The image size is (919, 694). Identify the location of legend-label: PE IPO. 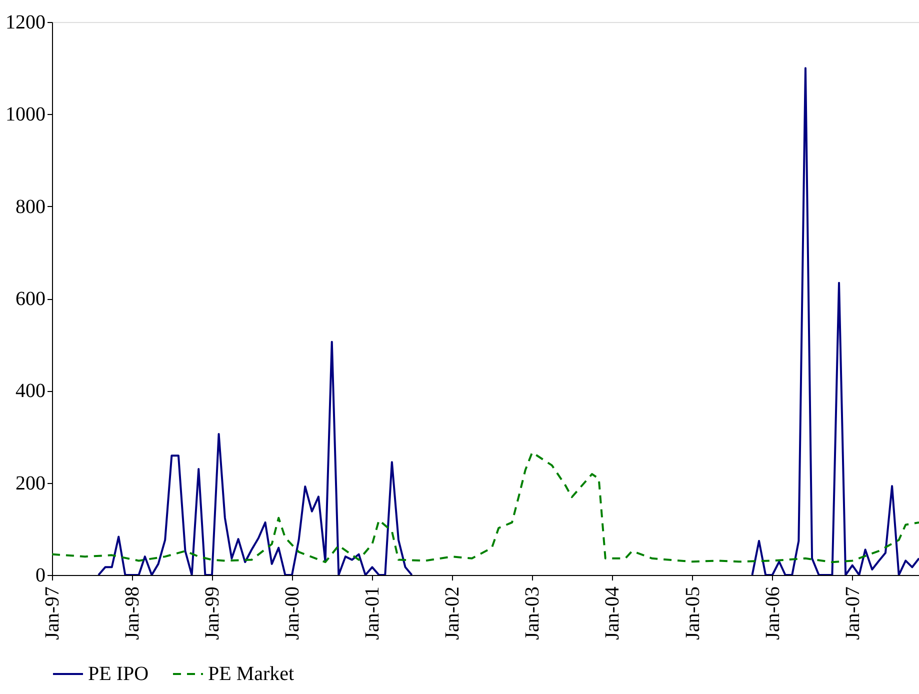
(118, 674).